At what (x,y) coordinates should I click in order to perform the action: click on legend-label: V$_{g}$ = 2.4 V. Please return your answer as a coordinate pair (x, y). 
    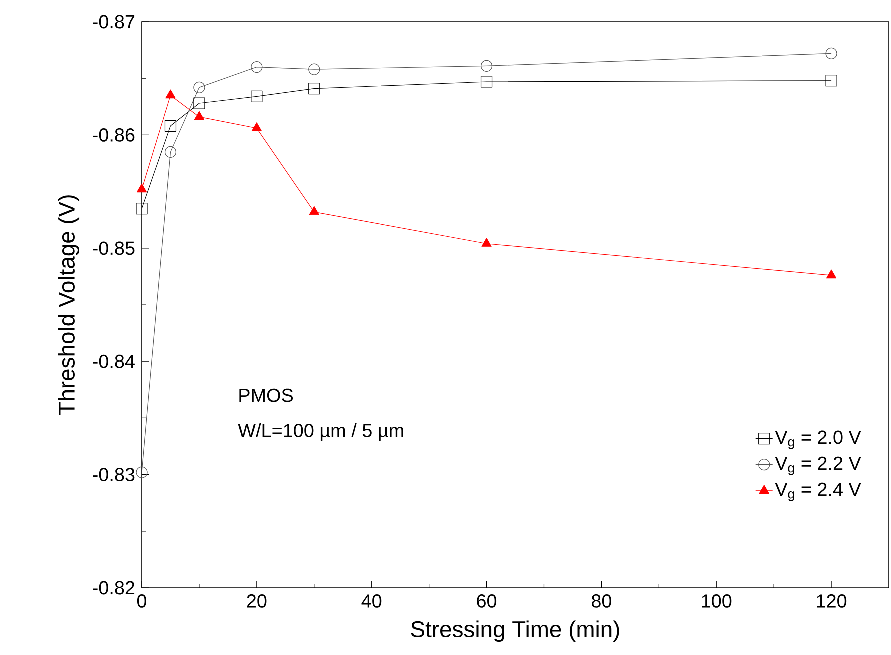
    Looking at the image, I should click on (818, 492).